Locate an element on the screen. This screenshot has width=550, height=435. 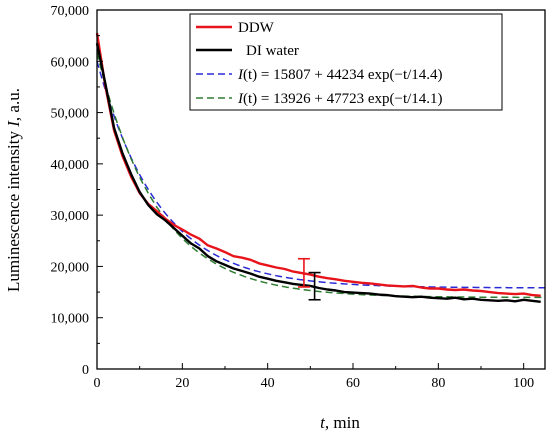
y-tick-label: 40,000 is located at coordinates (70, 165).